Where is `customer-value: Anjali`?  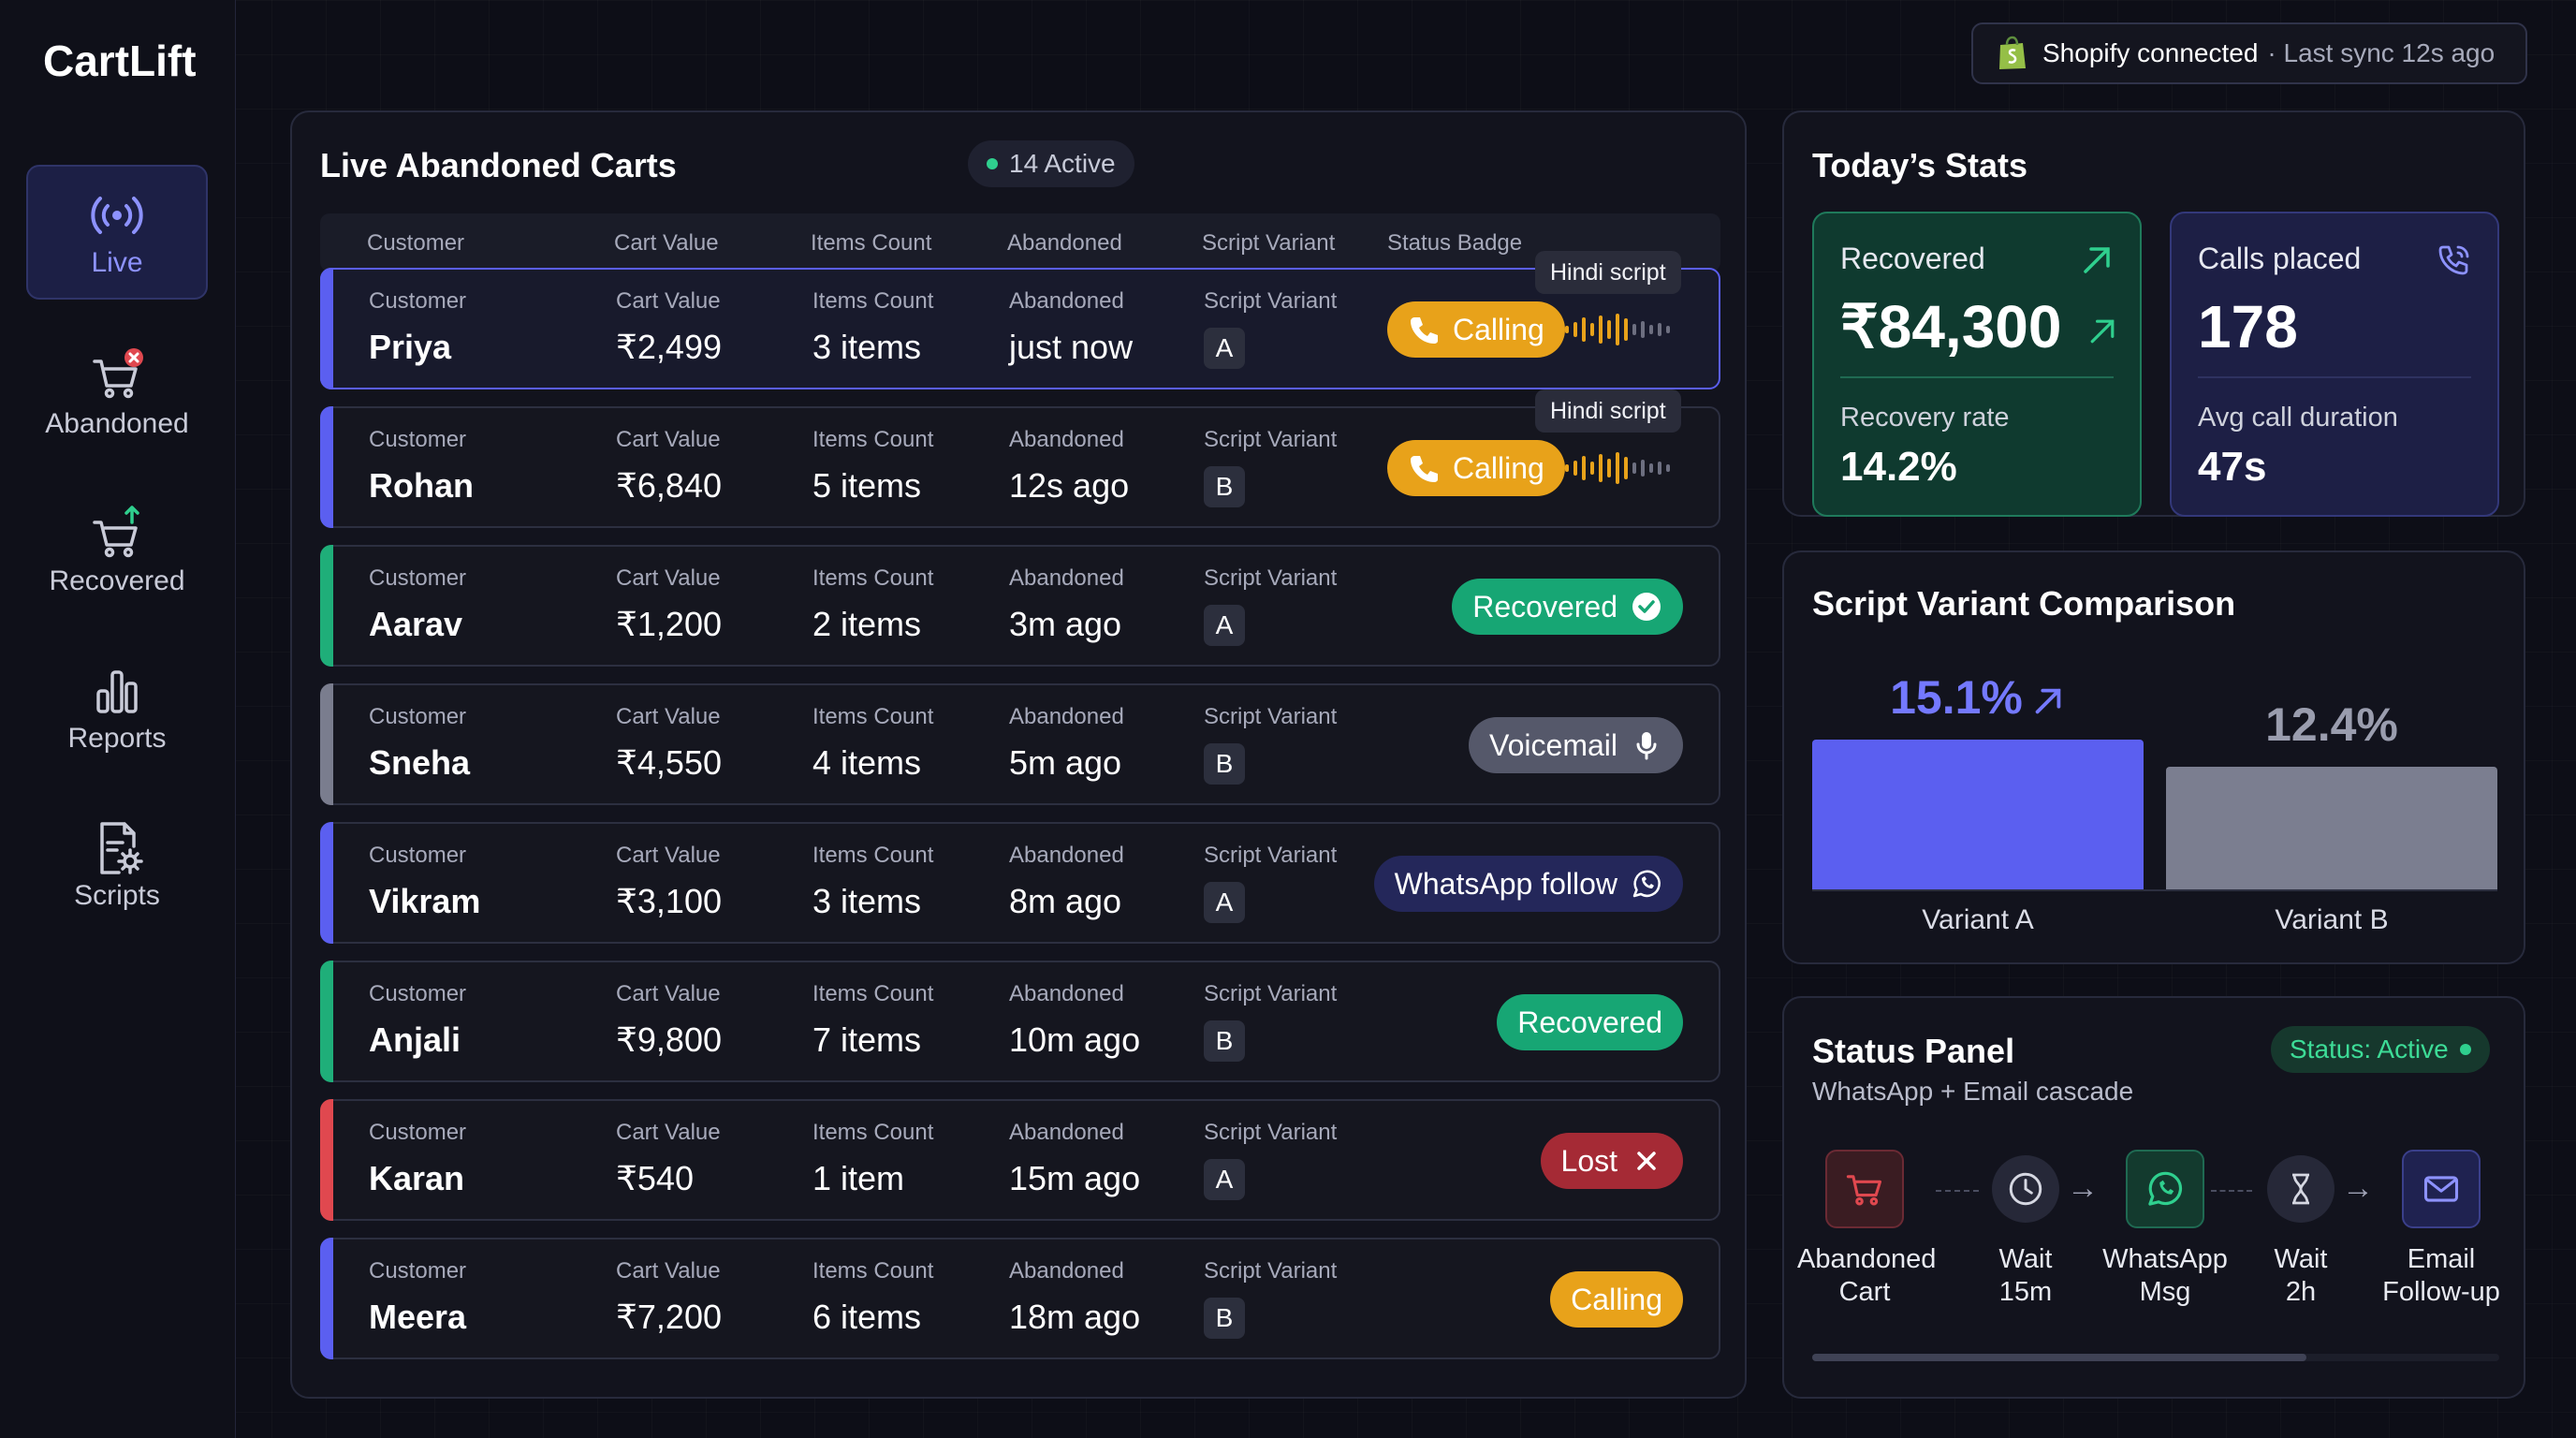
customer-value: Anjali is located at coordinates (415, 1039).